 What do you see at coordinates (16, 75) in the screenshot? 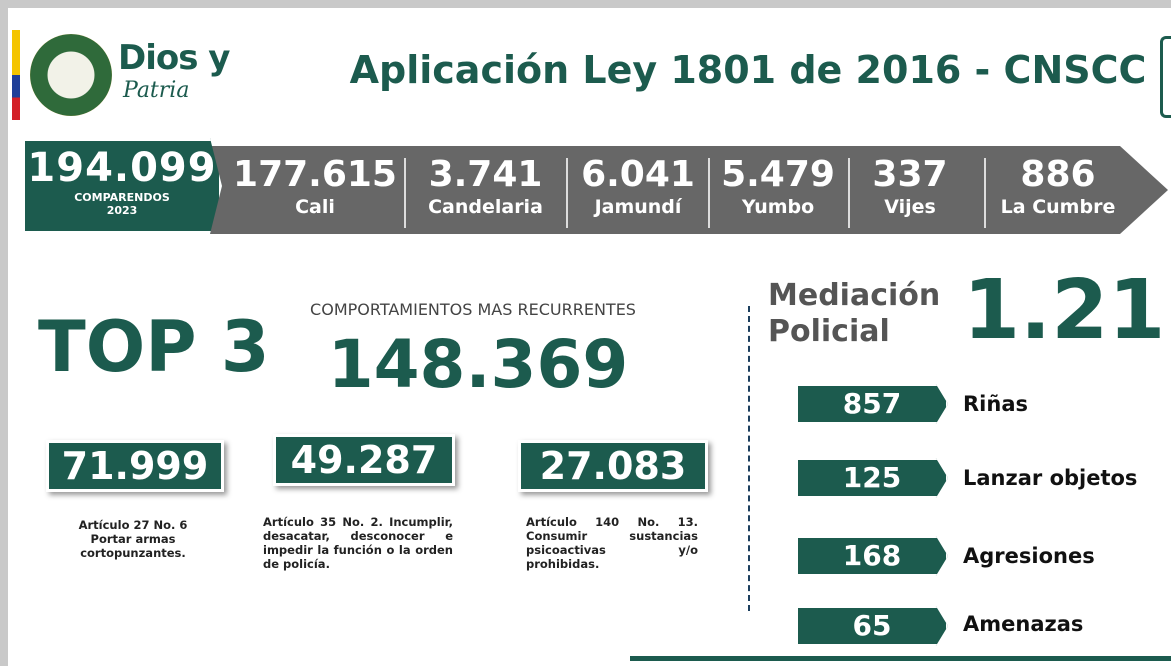
I see `flag-stripe` at bounding box center [16, 75].